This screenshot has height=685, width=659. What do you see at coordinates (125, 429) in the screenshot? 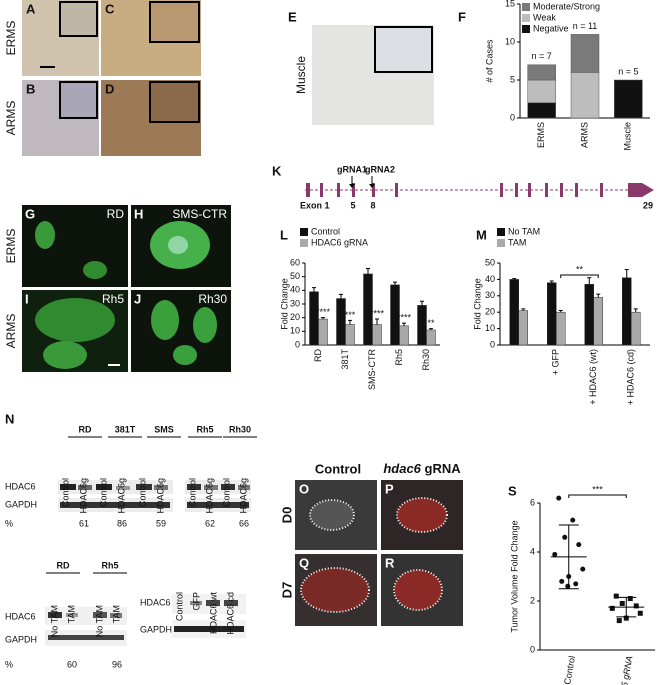
I see `group-label: 381T` at bounding box center [125, 429].